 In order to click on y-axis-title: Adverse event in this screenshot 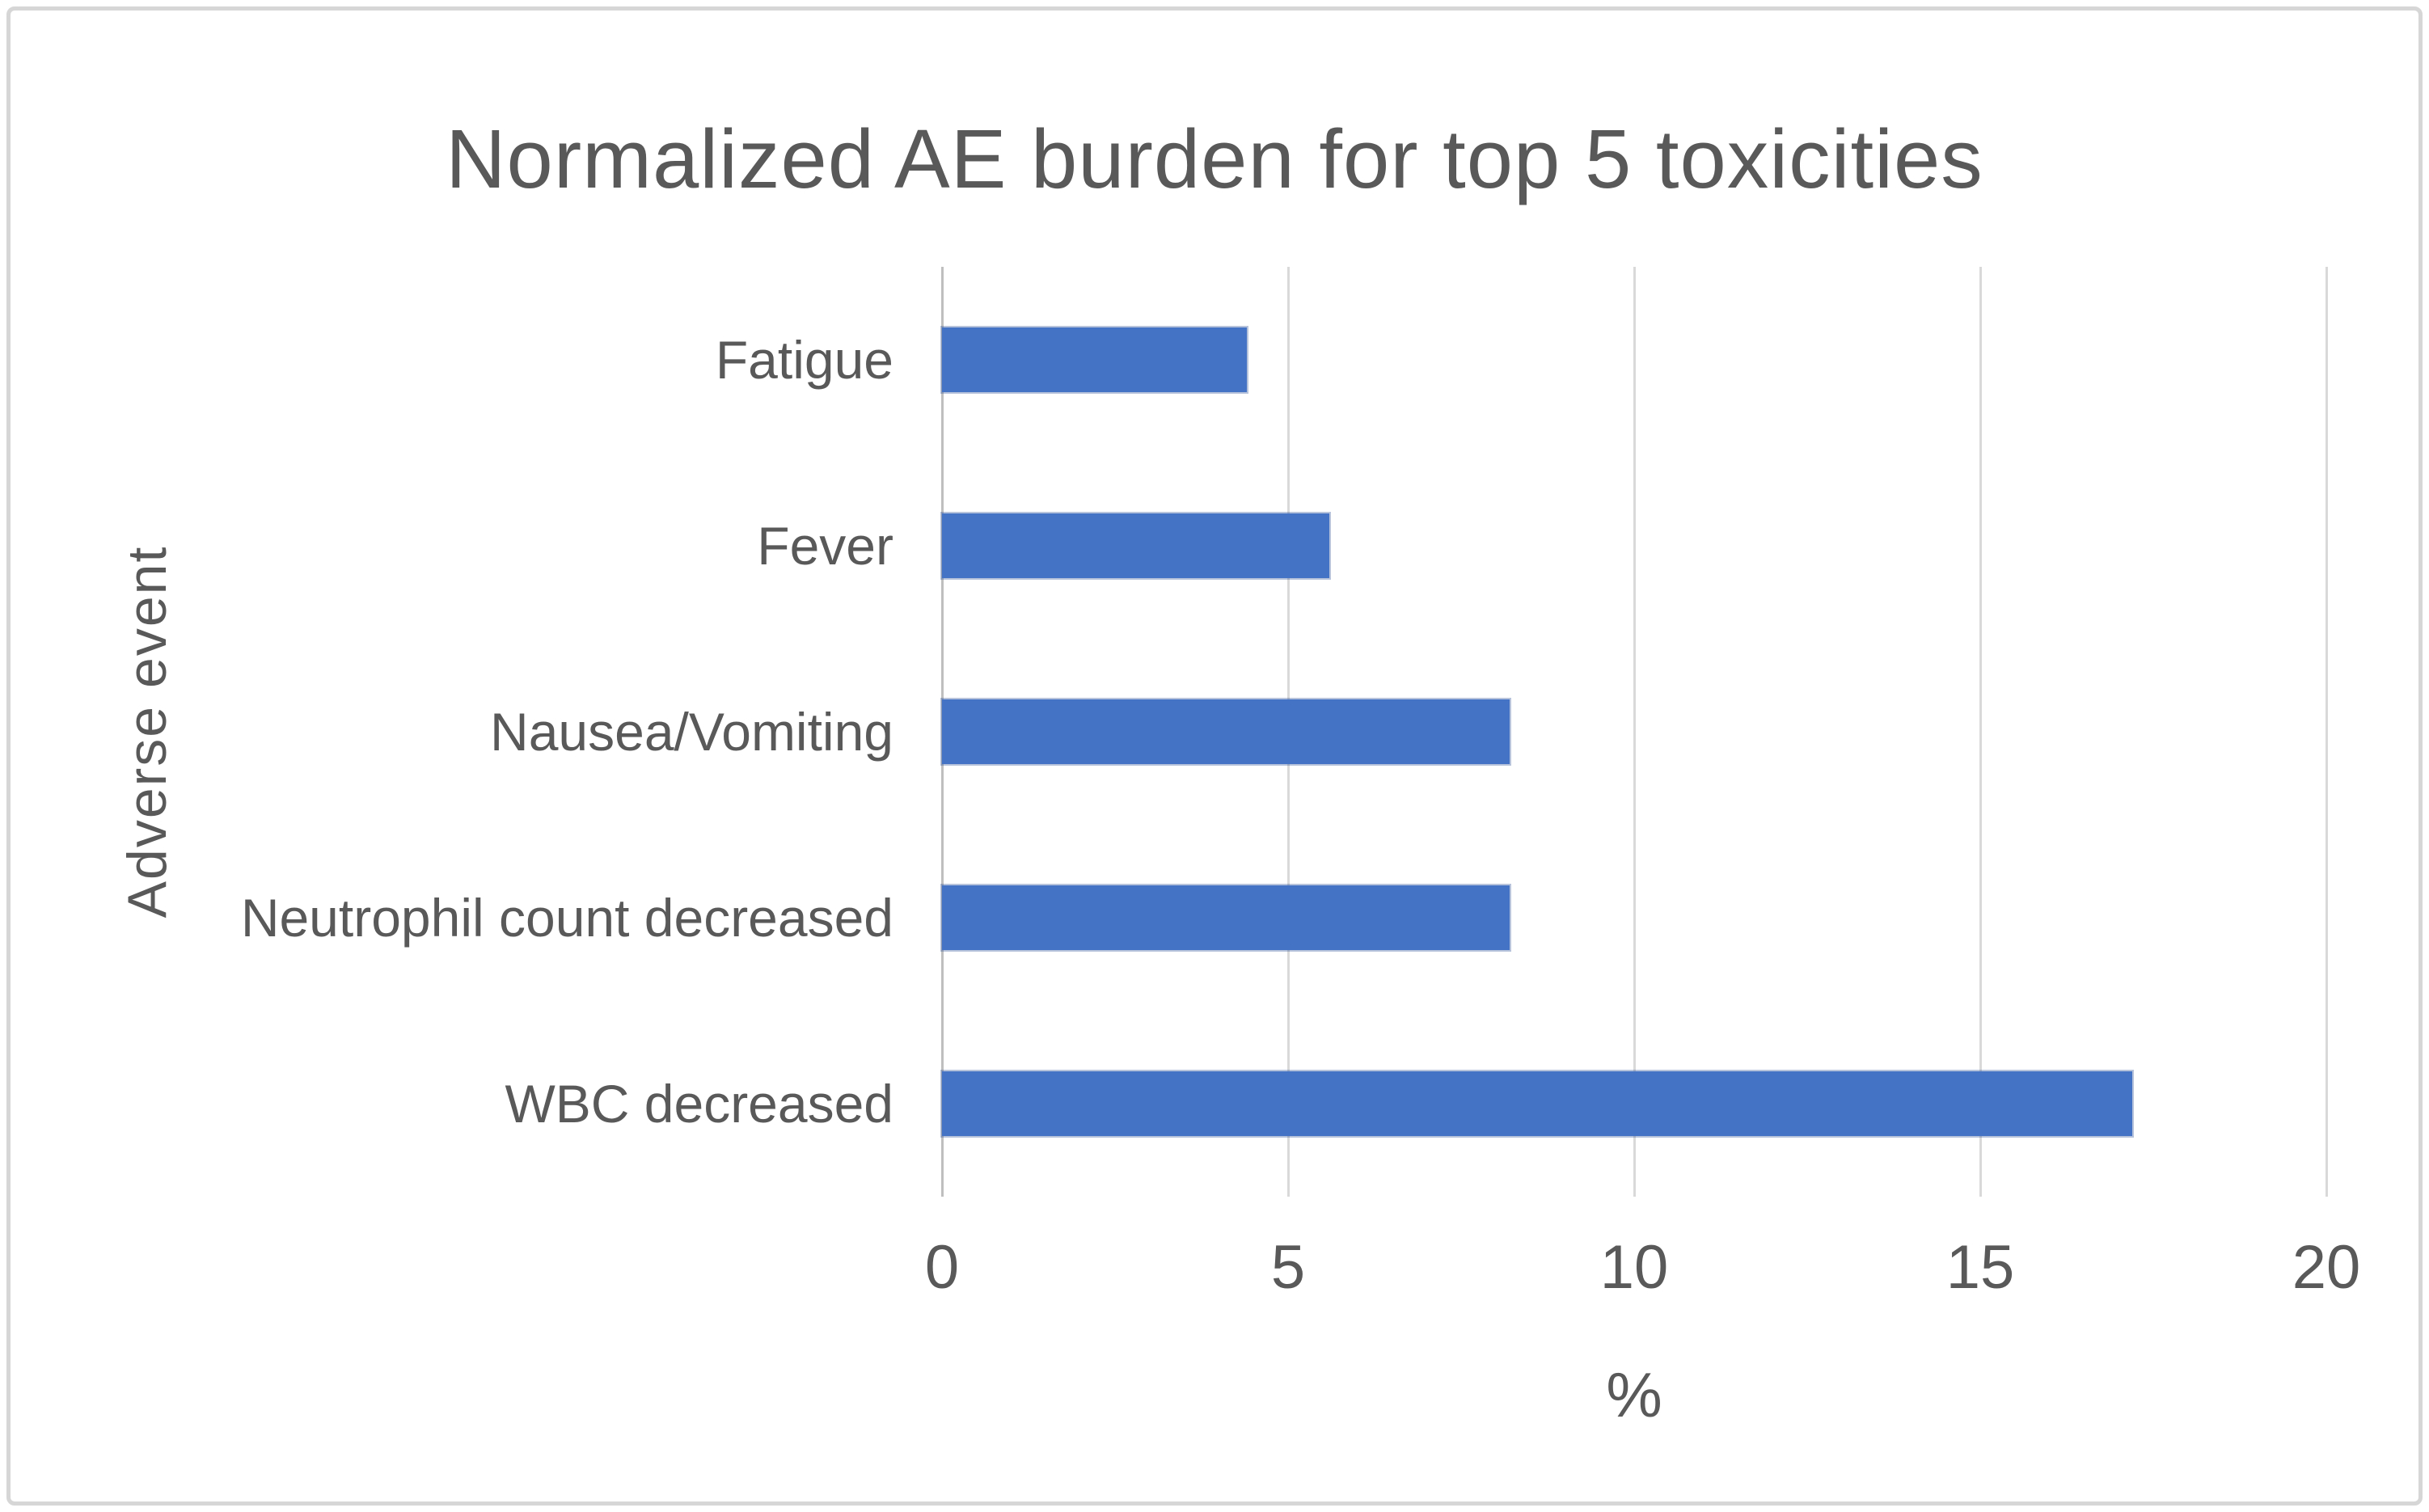, I will do `click(147, 732)`.